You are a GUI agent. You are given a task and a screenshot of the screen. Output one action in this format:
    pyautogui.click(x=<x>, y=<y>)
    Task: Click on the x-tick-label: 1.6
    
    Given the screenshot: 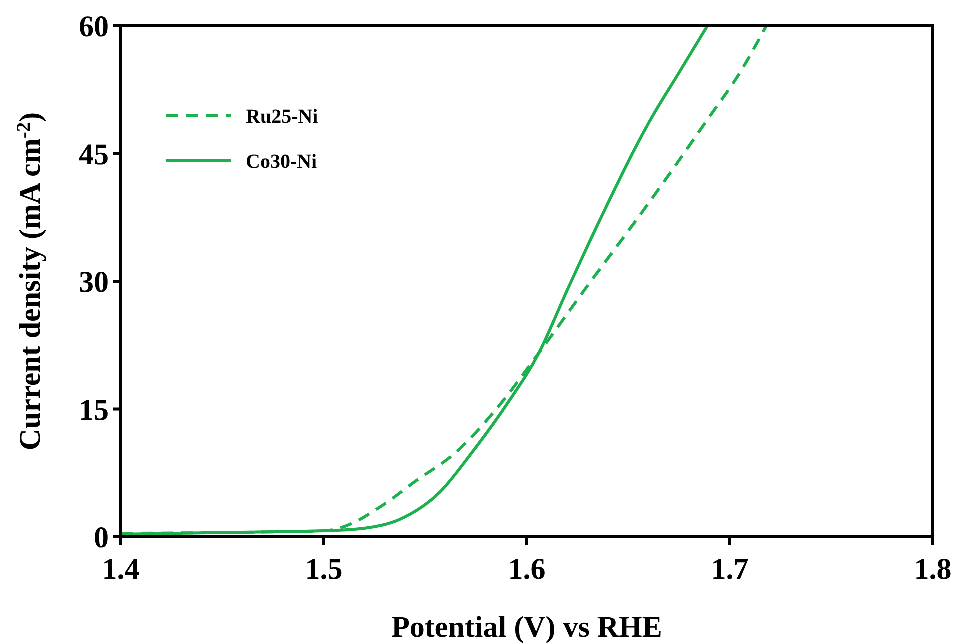 What is the action you would take?
    pyautogui.click(x=527, y=569)
    